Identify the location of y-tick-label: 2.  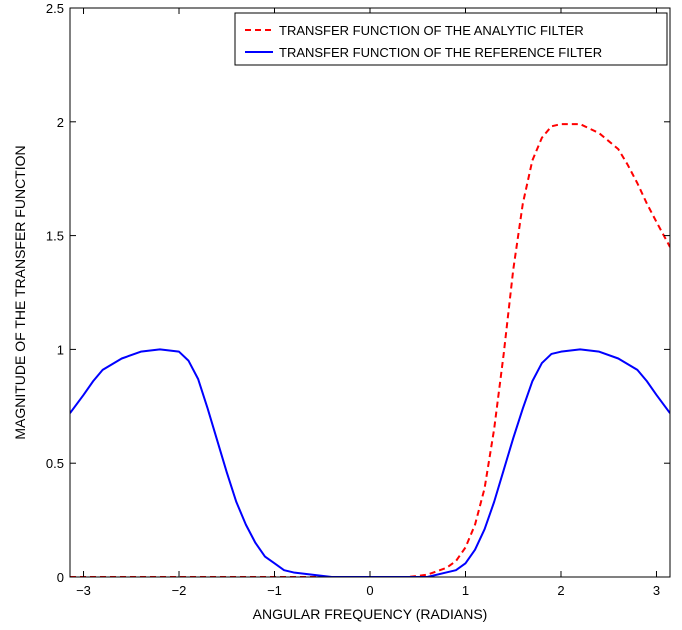
(60, 122).